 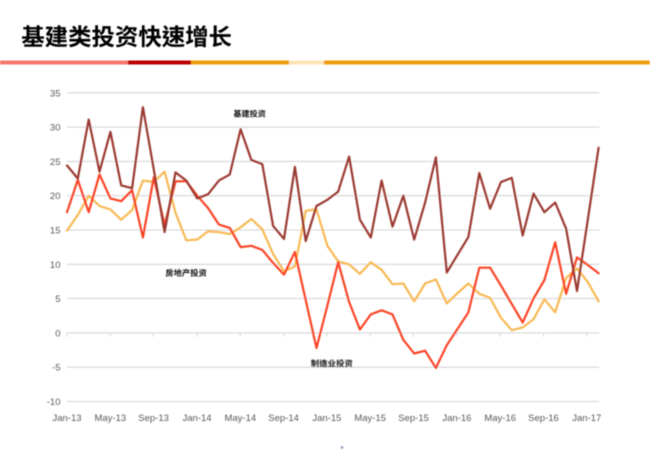 What do you see at coordinates (56, 368) in the screenshot?
I see `svg-text: -5` at bounding box center [56, 368].